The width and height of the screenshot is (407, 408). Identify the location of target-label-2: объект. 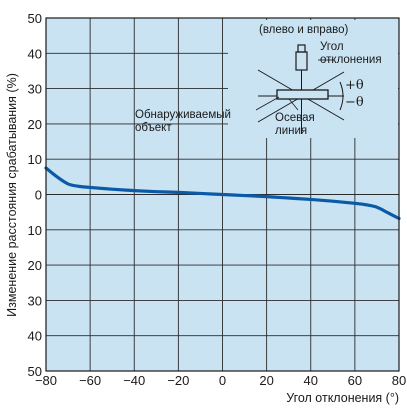
(153, 128).